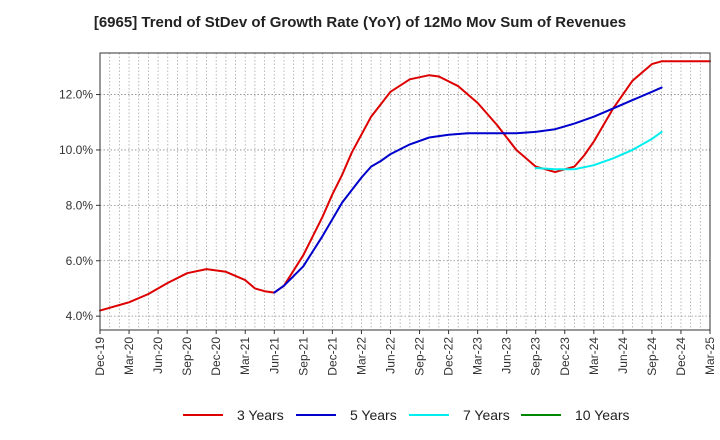 The image size is (720, 440). What do you see at coordinates (158, 355) in the screenshot?
I see `x-tick-label: Jun-20` at bounding box center [158, 355].